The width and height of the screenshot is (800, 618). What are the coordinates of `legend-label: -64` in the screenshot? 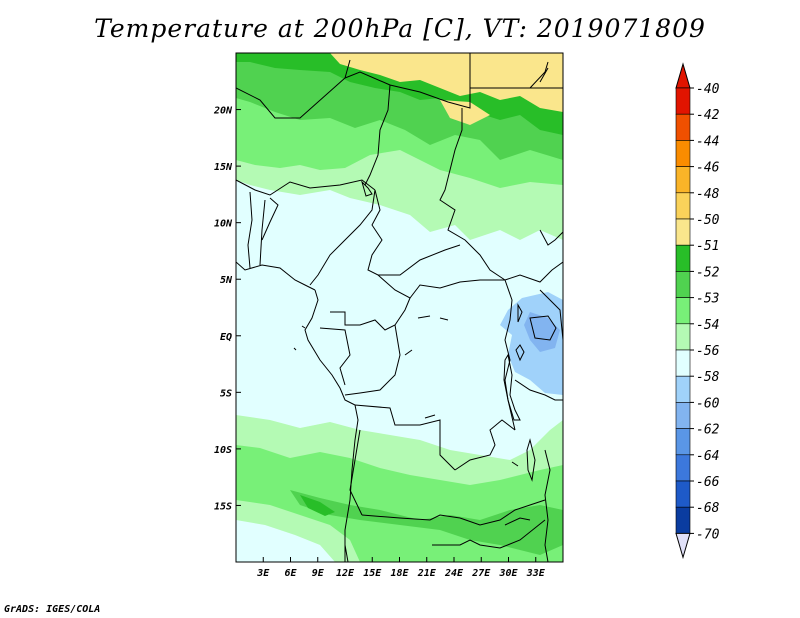 It's located at (707, 456).